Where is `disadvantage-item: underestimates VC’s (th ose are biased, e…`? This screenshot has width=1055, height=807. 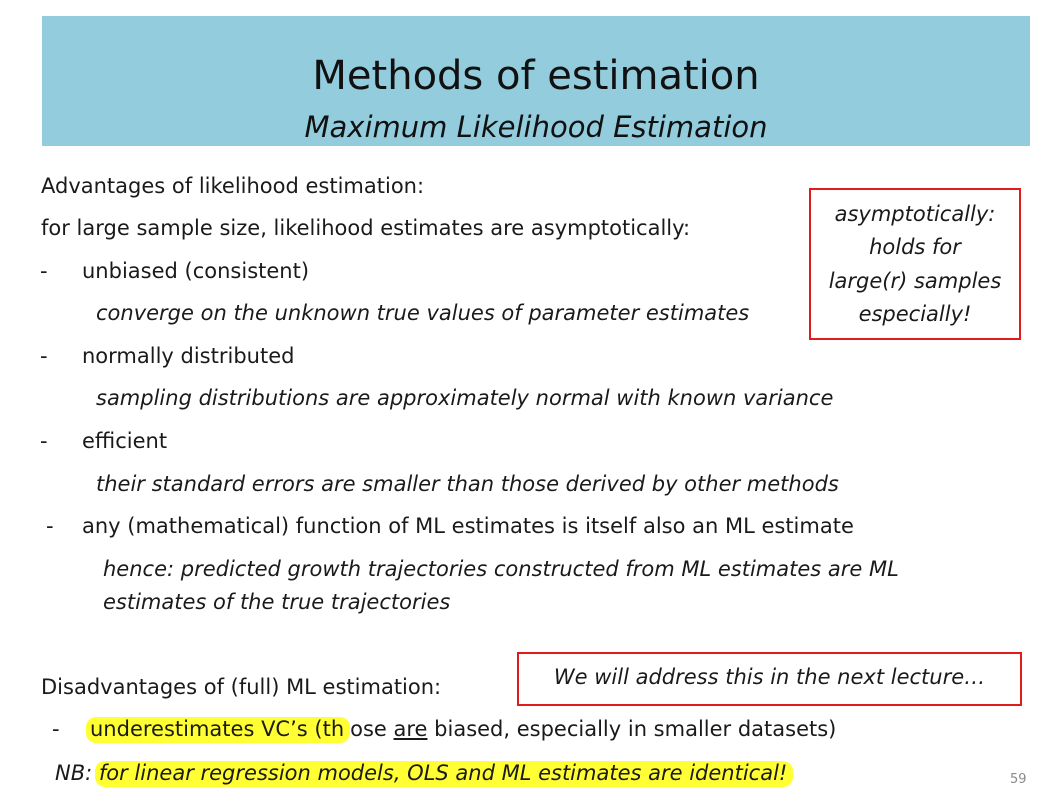 disadvantage-item: underestimates VC’s (th ose are biased, e… is located at coordinates (461, 729).